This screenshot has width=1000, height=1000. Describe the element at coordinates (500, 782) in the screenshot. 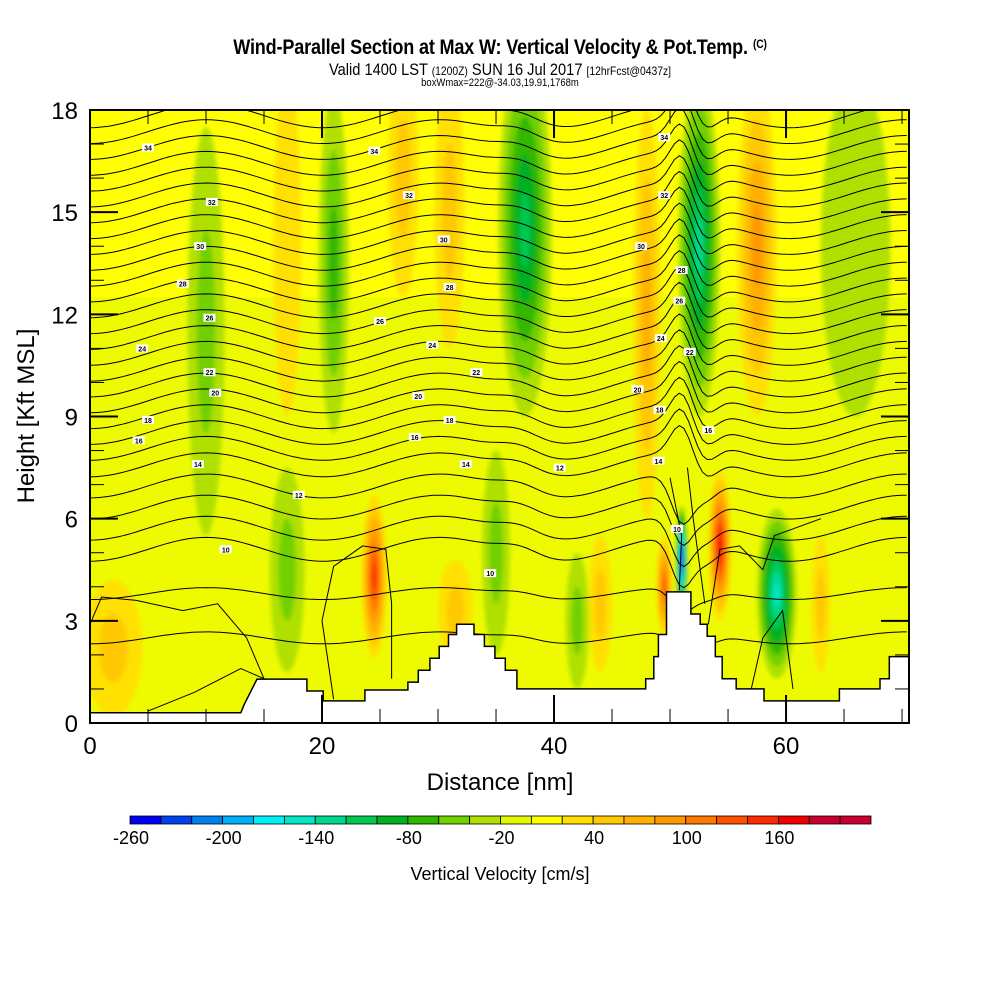

I see `x-axis-label: Distance [nm]` at that location.